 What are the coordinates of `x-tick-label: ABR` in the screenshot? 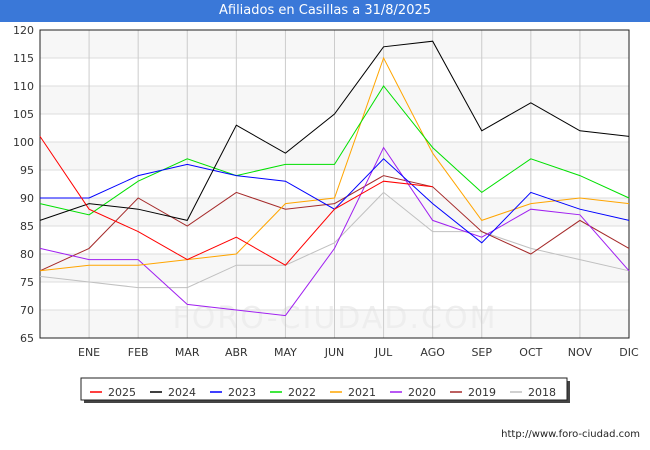 It's located at (236, 352).